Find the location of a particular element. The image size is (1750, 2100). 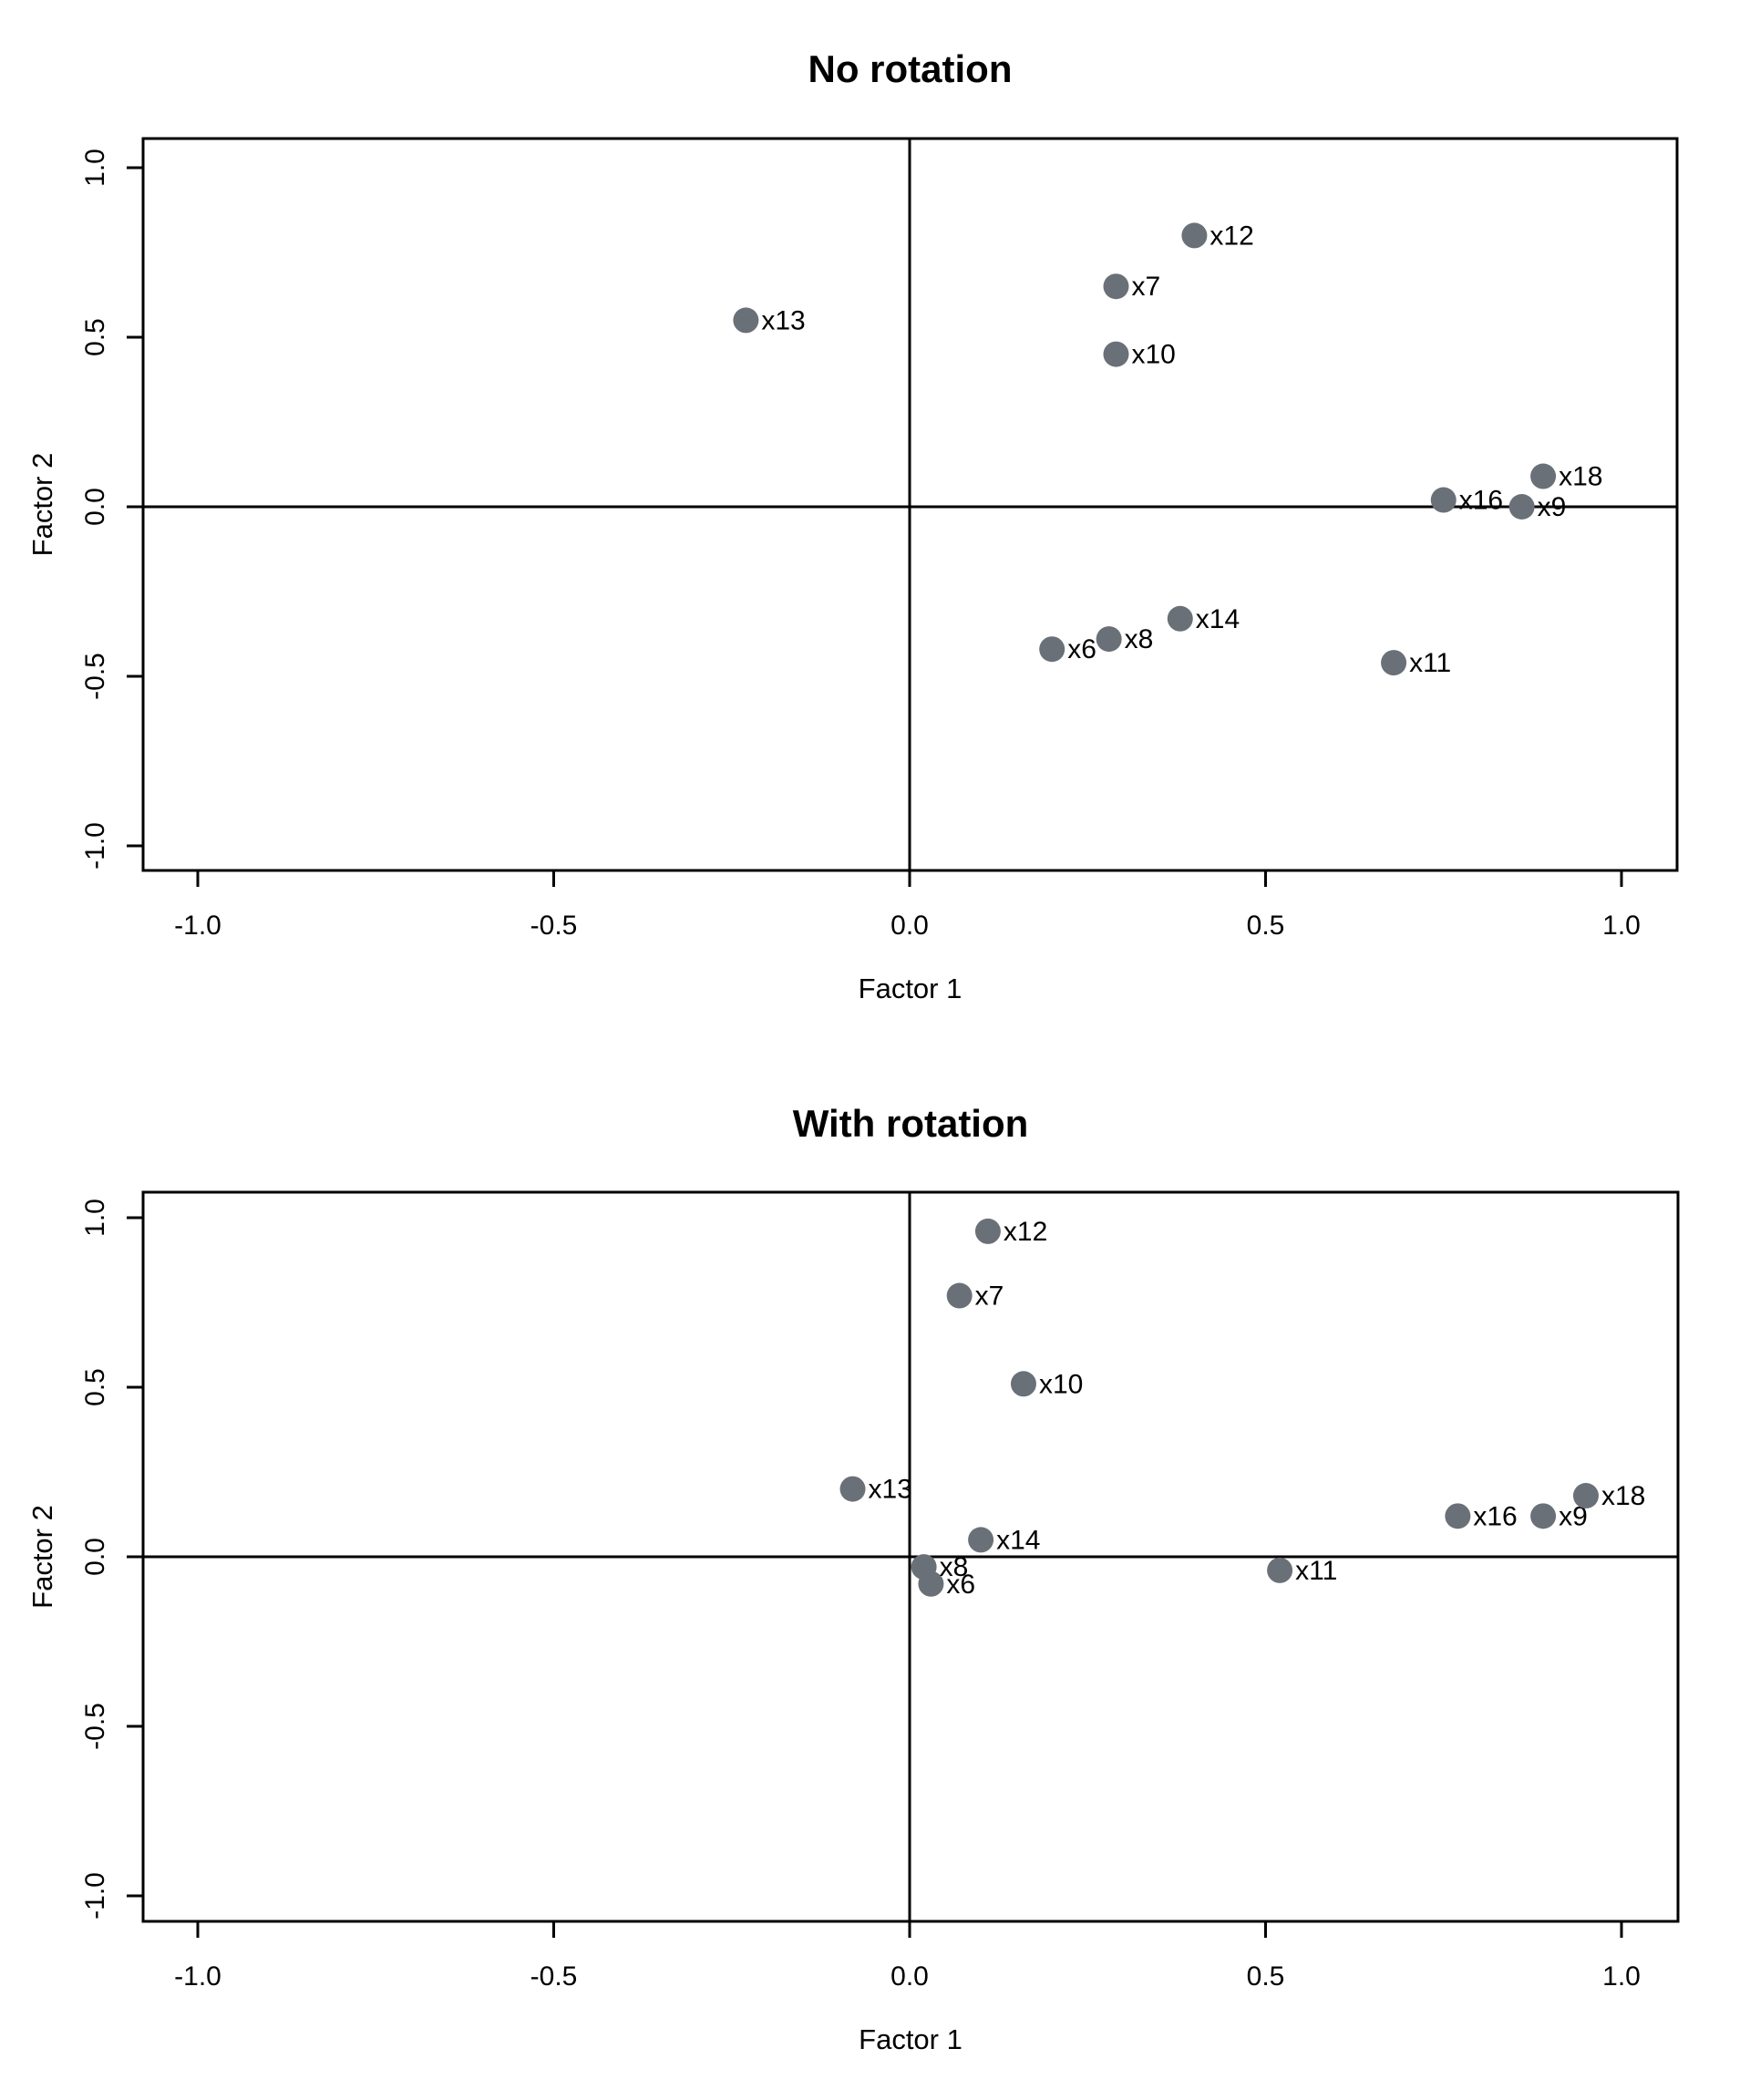

point-x6: x6 is located at coordinates (1067, 649).